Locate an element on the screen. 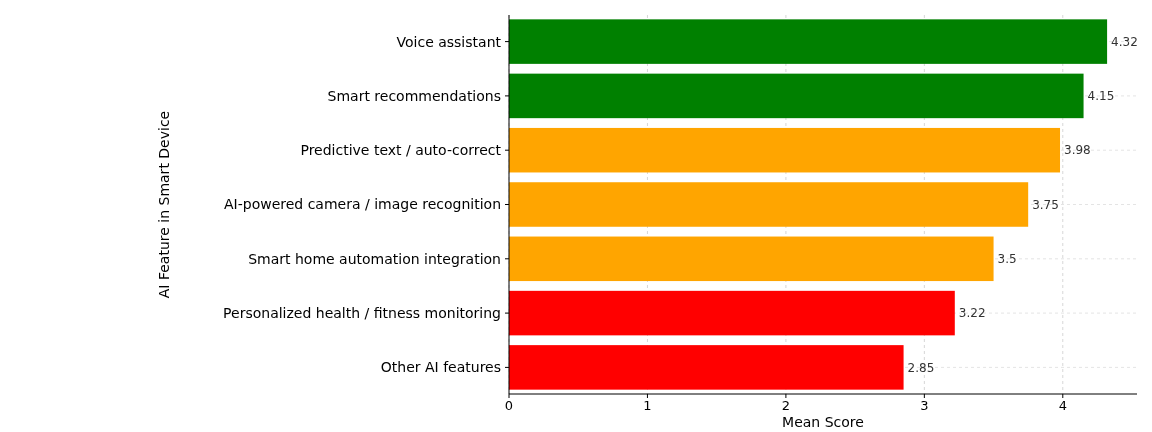 Image resolution: width=1152 pixels, height=432 pixels. x-tick-label: 1 is located at coordinates (647, 405).